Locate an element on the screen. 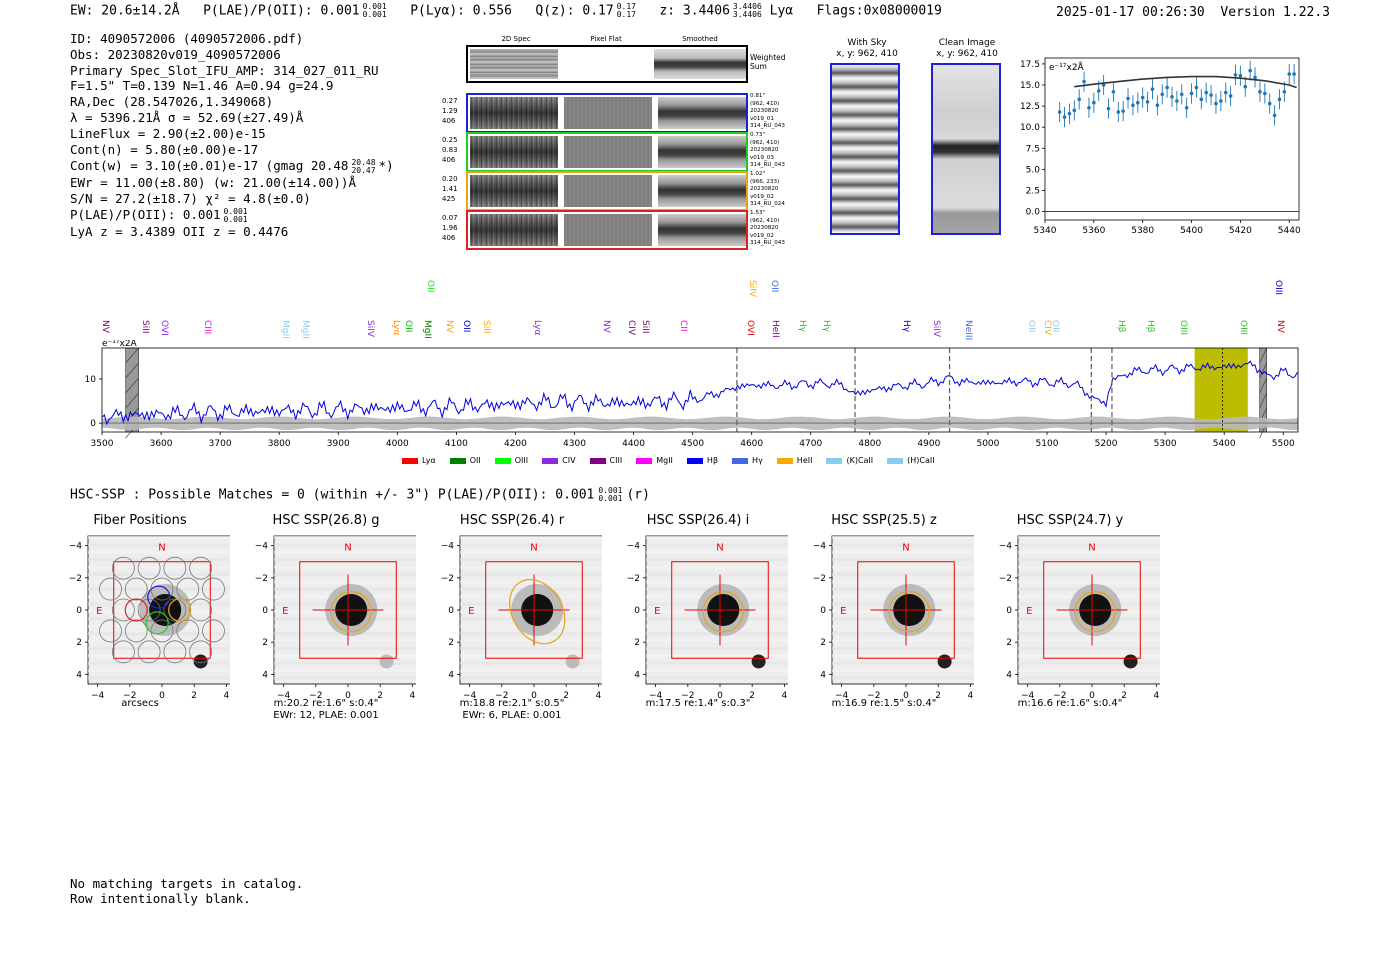  hsc-caption-1: m:16.6 re:1.6" s:0.4" is located at coordinates (1070, 703).